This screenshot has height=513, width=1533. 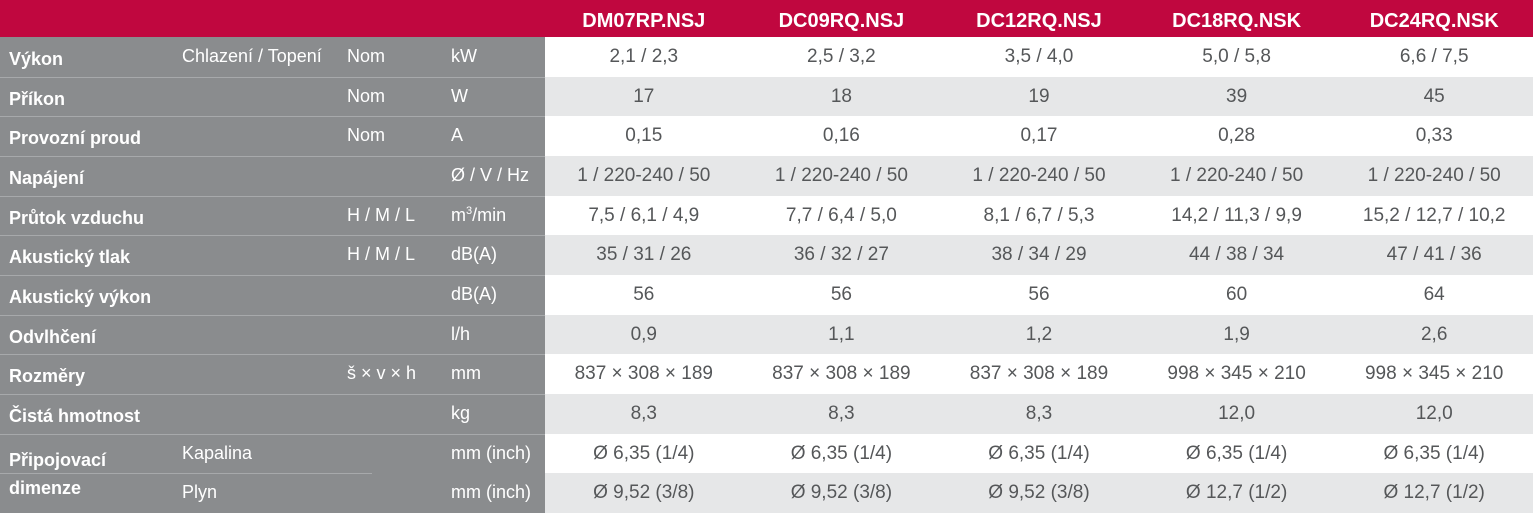 What do you see at coordinates (1236, 215) in the screenshot?
I see `table-cell: 14,2 / 11,3 / 9,9` at bounding box center [1236, 215].